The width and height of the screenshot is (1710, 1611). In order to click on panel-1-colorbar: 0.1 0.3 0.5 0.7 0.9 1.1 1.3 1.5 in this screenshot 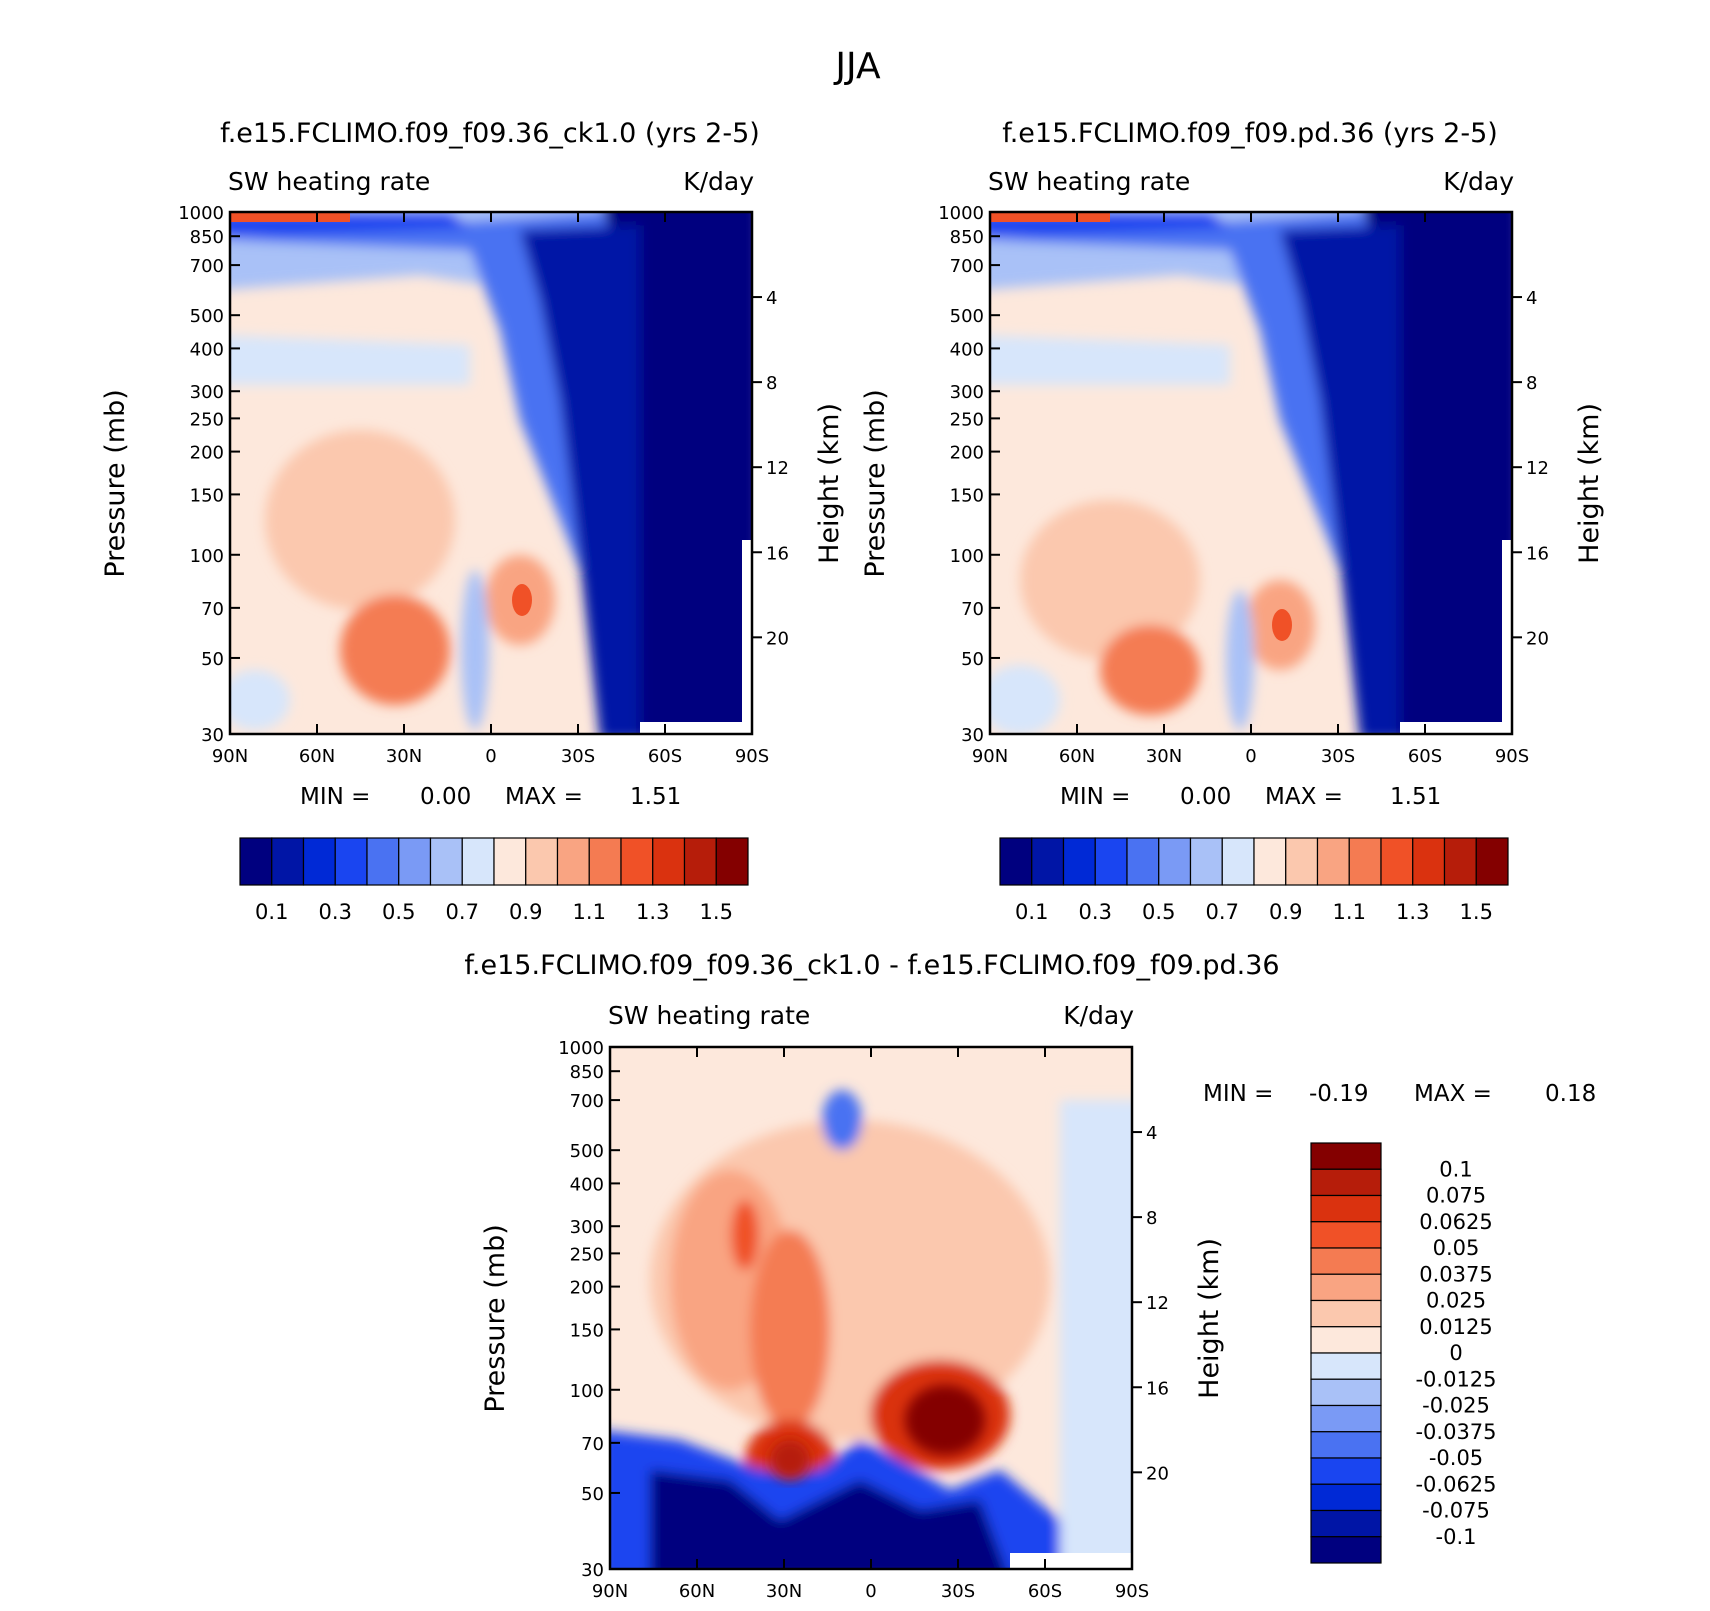, I will do `click(494, 880)`.